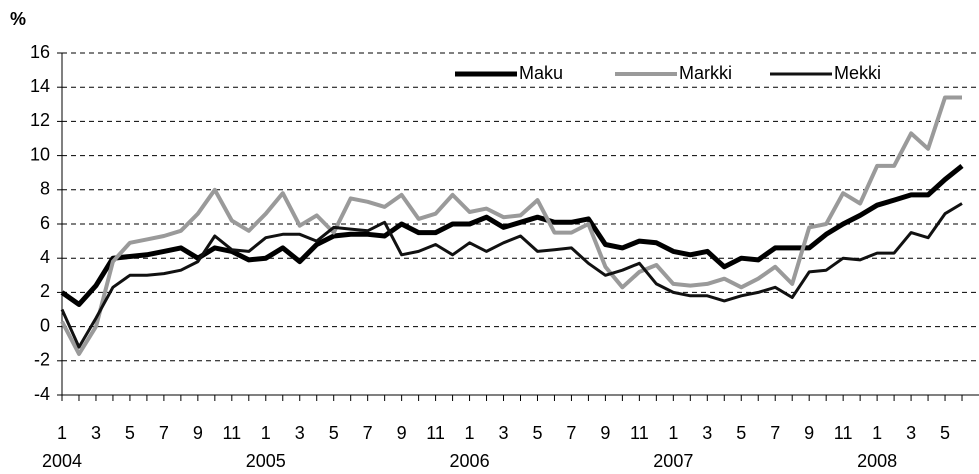 This screenshot has height=474, width=979. What do you see at coordinates (673, 461) in the screenshot?
I see `year-label: 2007` at bounding box center [673, 461].